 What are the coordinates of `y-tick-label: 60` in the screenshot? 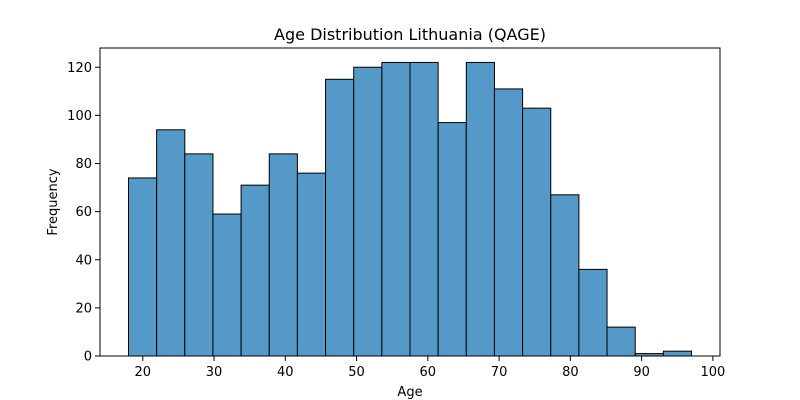 It's located at (83, 212).